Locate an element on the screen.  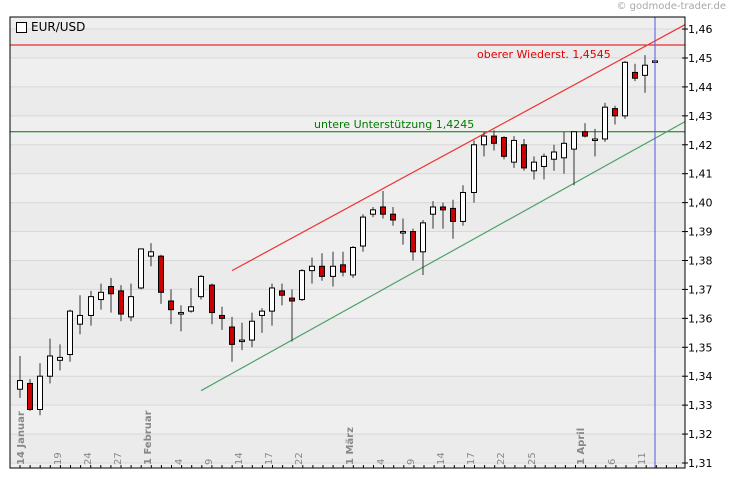
y-tick-label: 1,35 is located at coordinates (700, 347).